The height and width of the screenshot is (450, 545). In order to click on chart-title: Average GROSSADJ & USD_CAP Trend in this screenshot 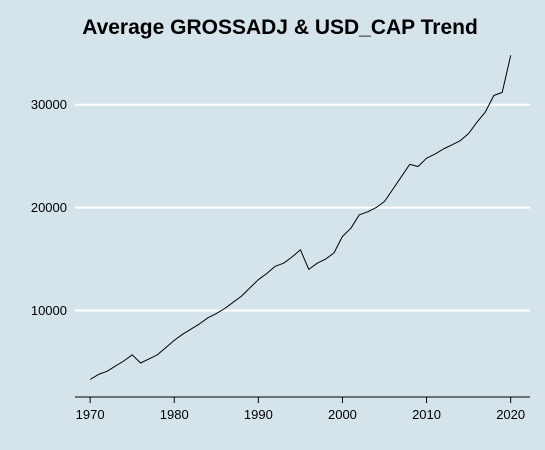, I will do `click(280, 27)`.